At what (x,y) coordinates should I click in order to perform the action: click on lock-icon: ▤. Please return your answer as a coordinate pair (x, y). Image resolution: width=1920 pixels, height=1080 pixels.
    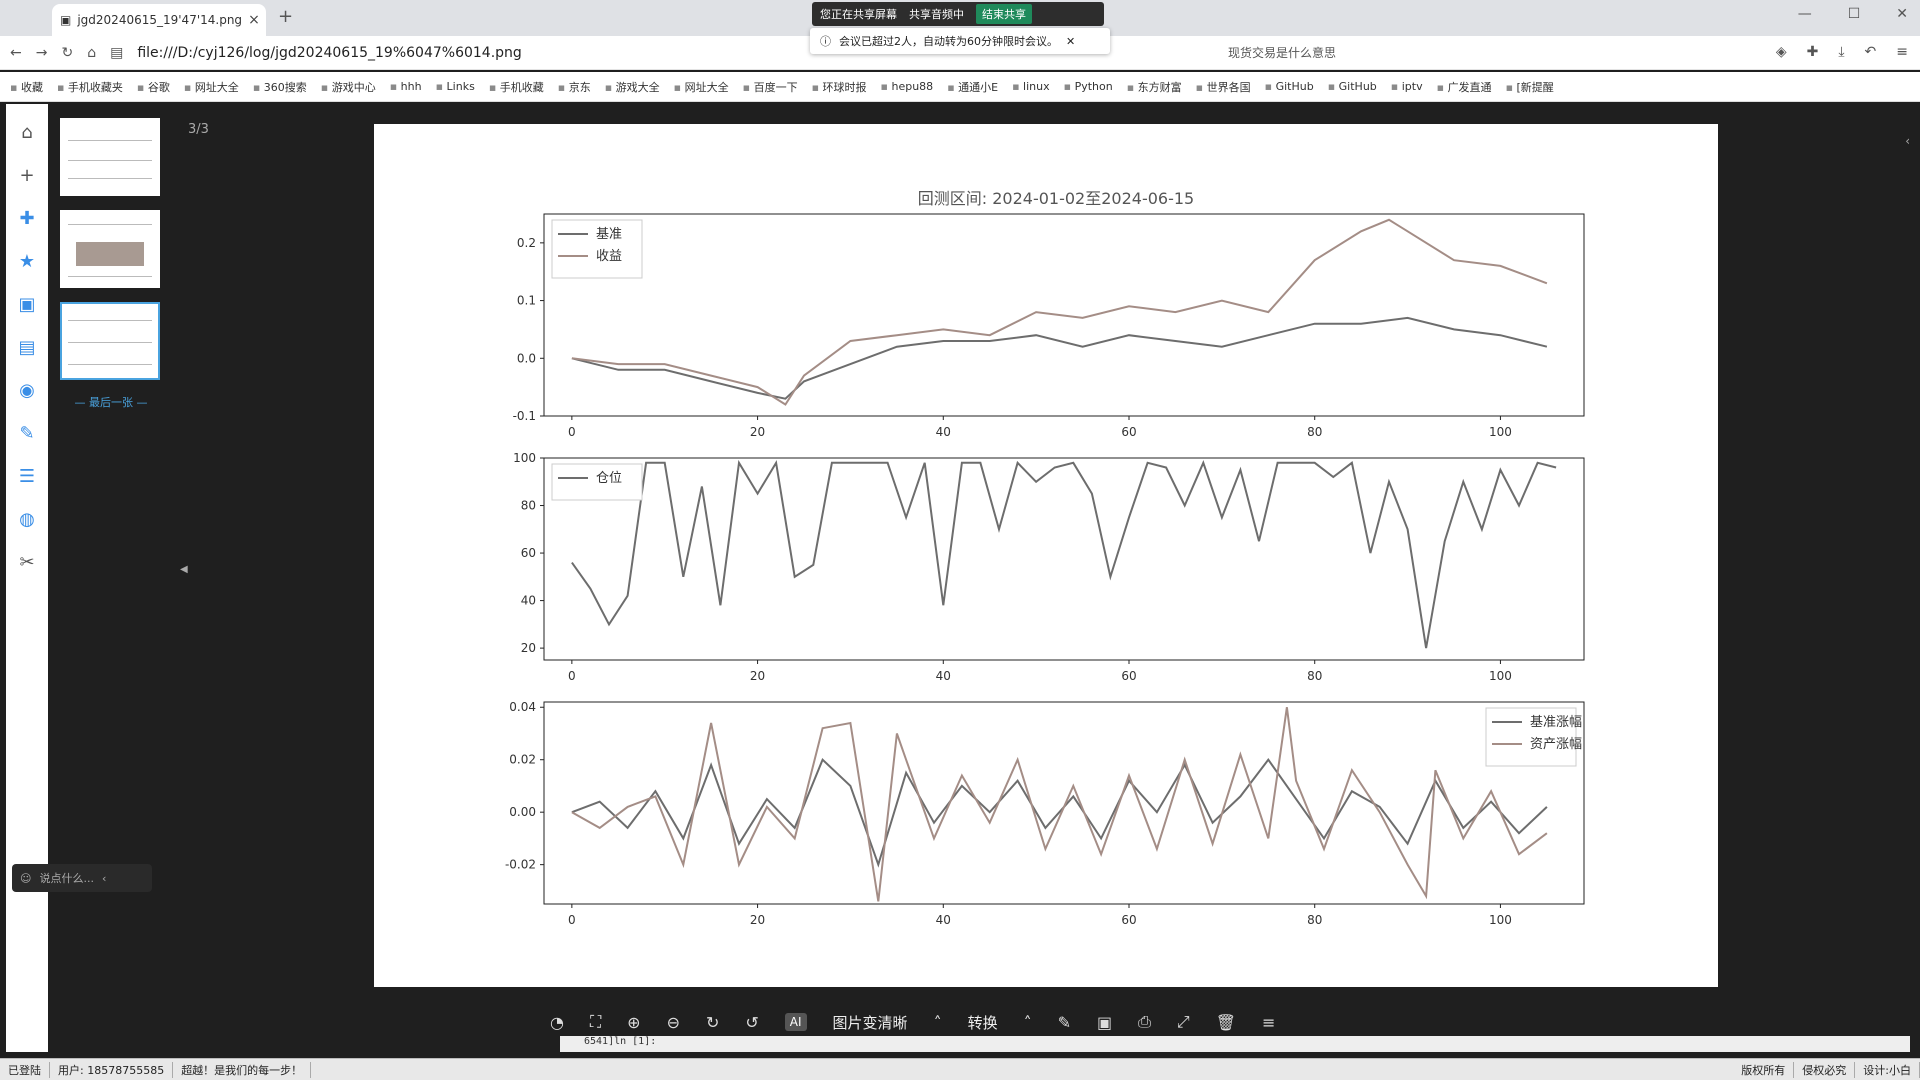
    Looking at the image, I should click on (117, 52).